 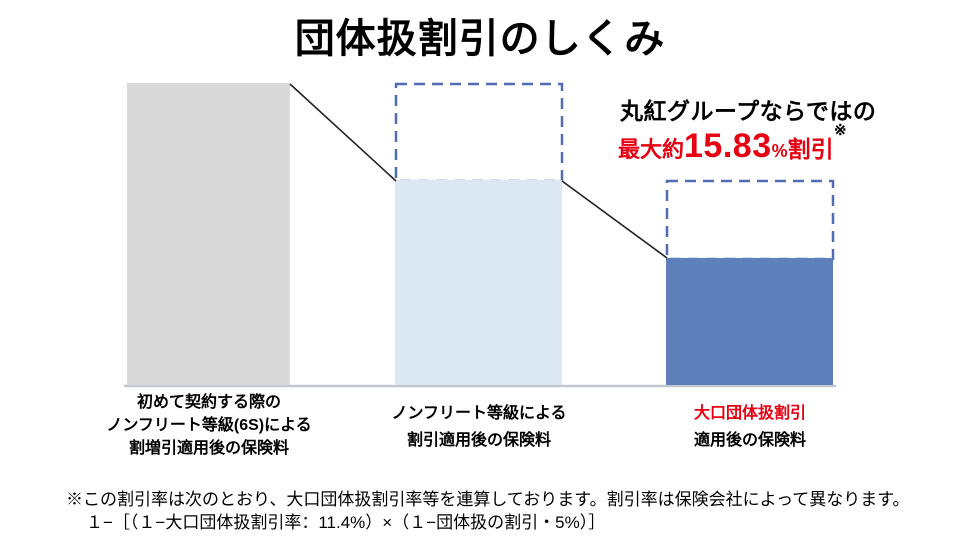 I want to click on bar-initial-premium, so click(x=208, y=234).